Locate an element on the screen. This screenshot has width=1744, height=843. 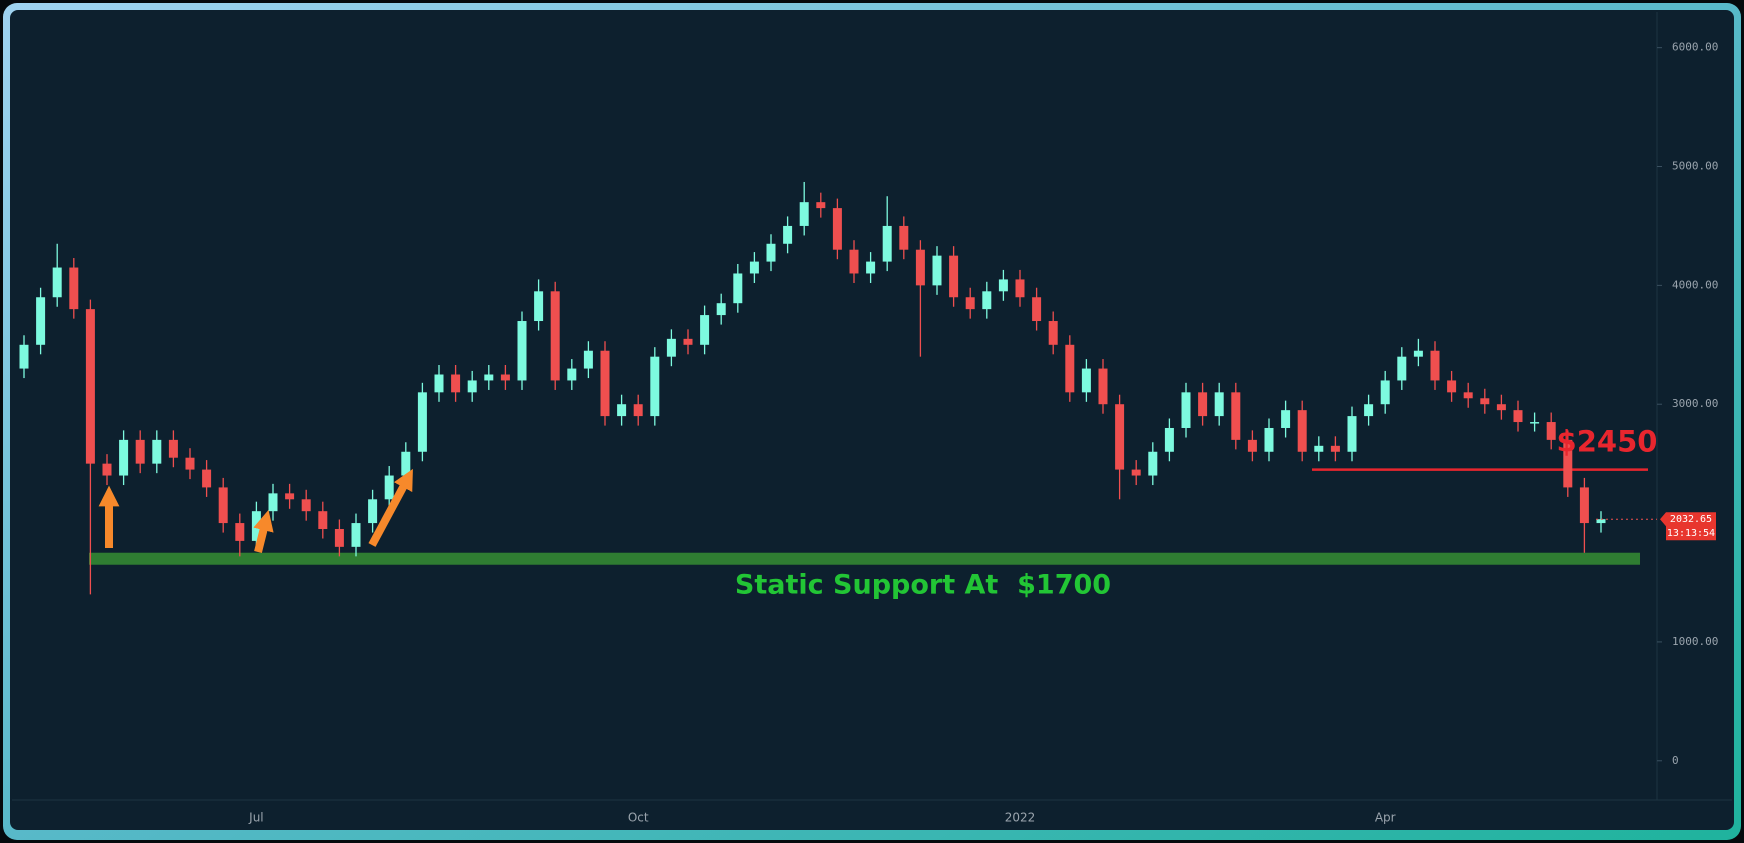
y-tick-label: 4000.00 is located at coordinates (1695, 284).